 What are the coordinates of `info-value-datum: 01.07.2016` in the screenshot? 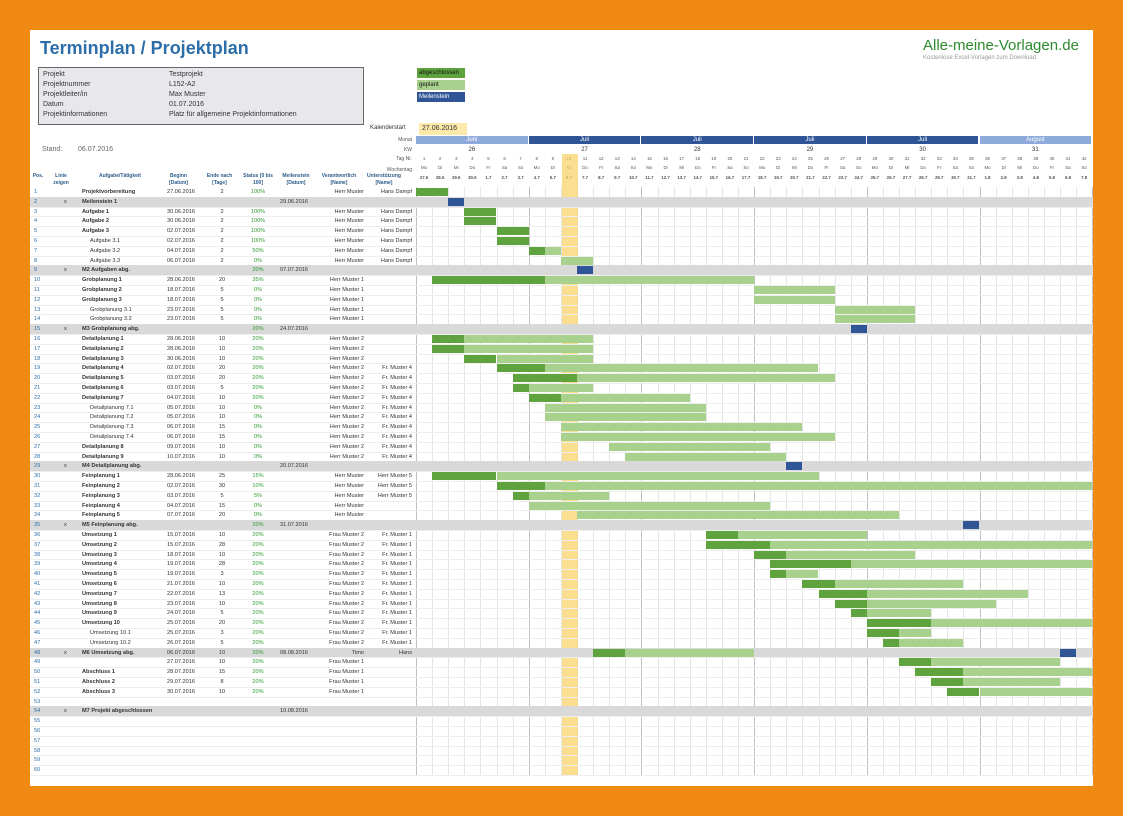 It's located at (187, 104).